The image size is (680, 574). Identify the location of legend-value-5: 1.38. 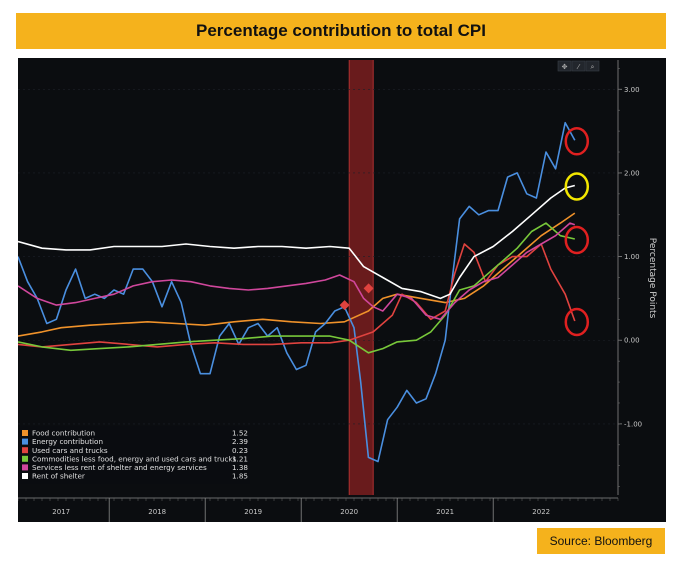
(240, 467).